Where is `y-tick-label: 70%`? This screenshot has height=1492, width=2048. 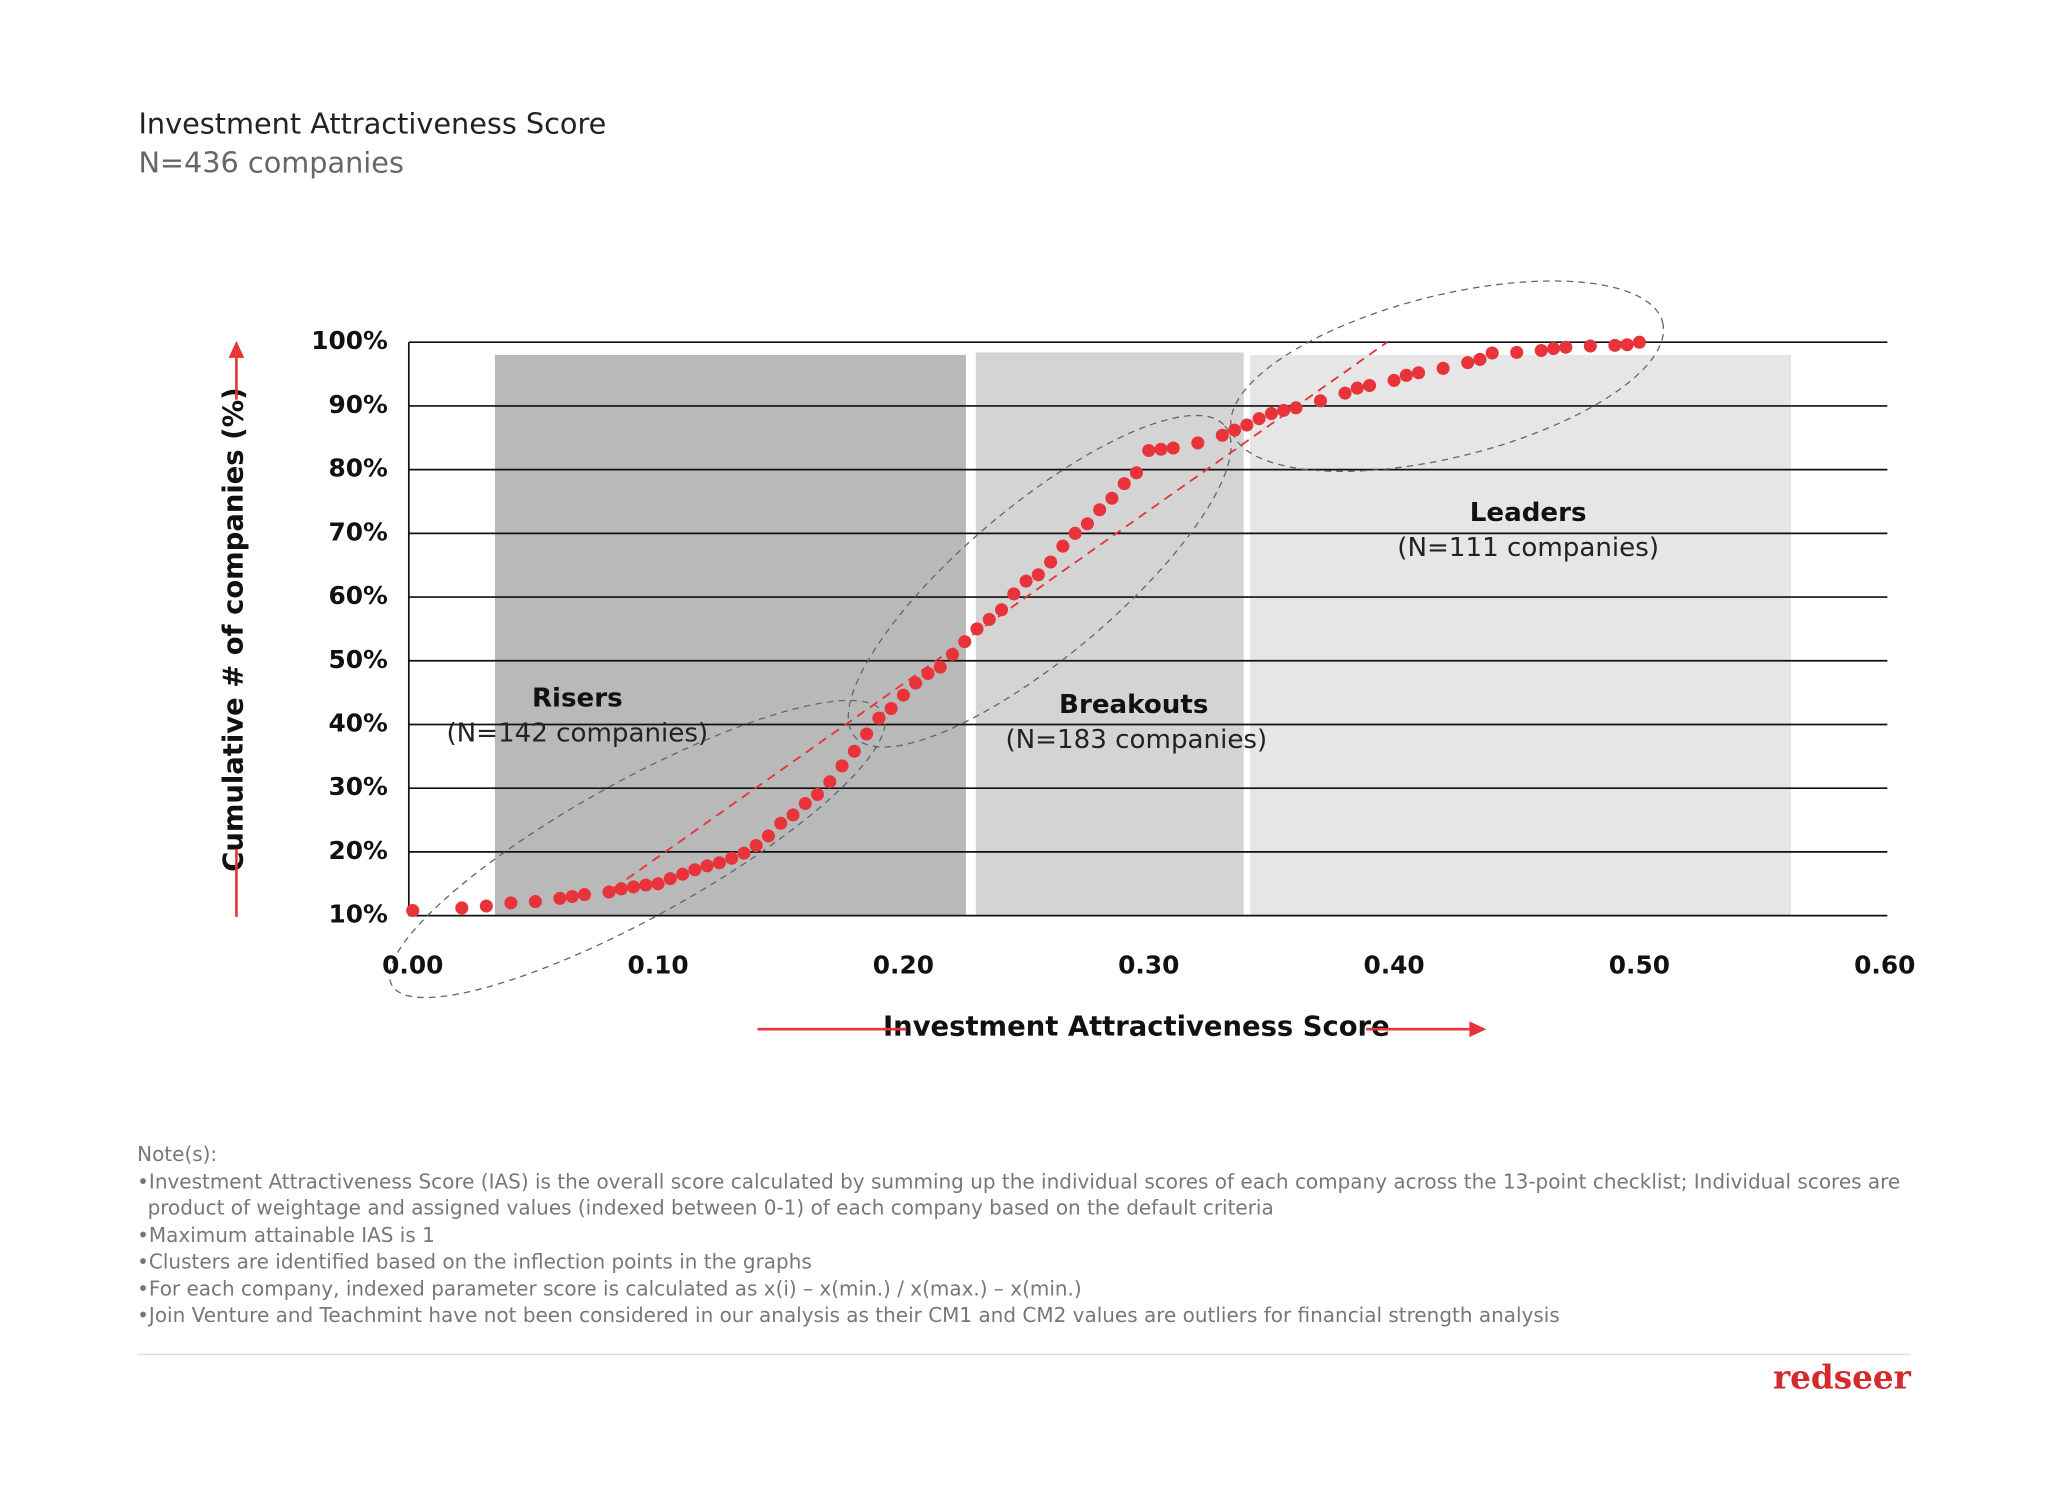 y-tick-label: 70% is located at coordinates (359, 531).